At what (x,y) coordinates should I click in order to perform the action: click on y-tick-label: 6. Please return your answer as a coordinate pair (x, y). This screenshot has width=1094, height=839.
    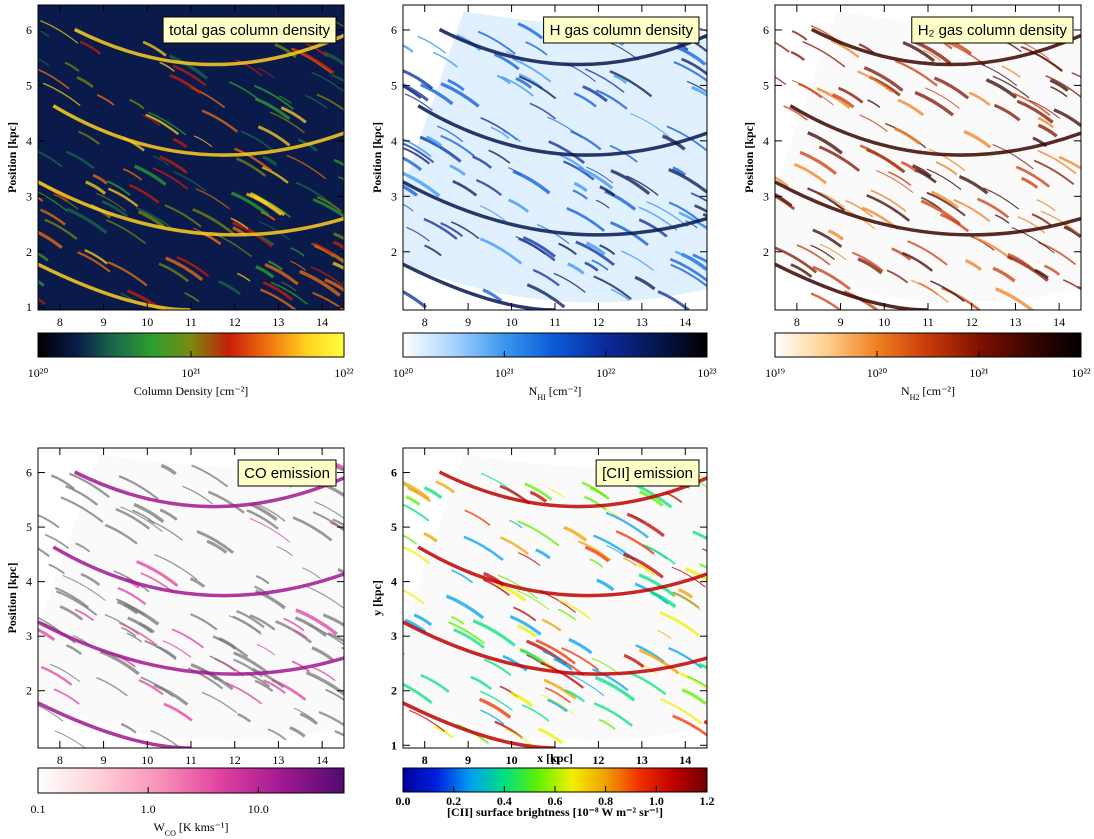
    Looking at the image, I should click on (29, 30).